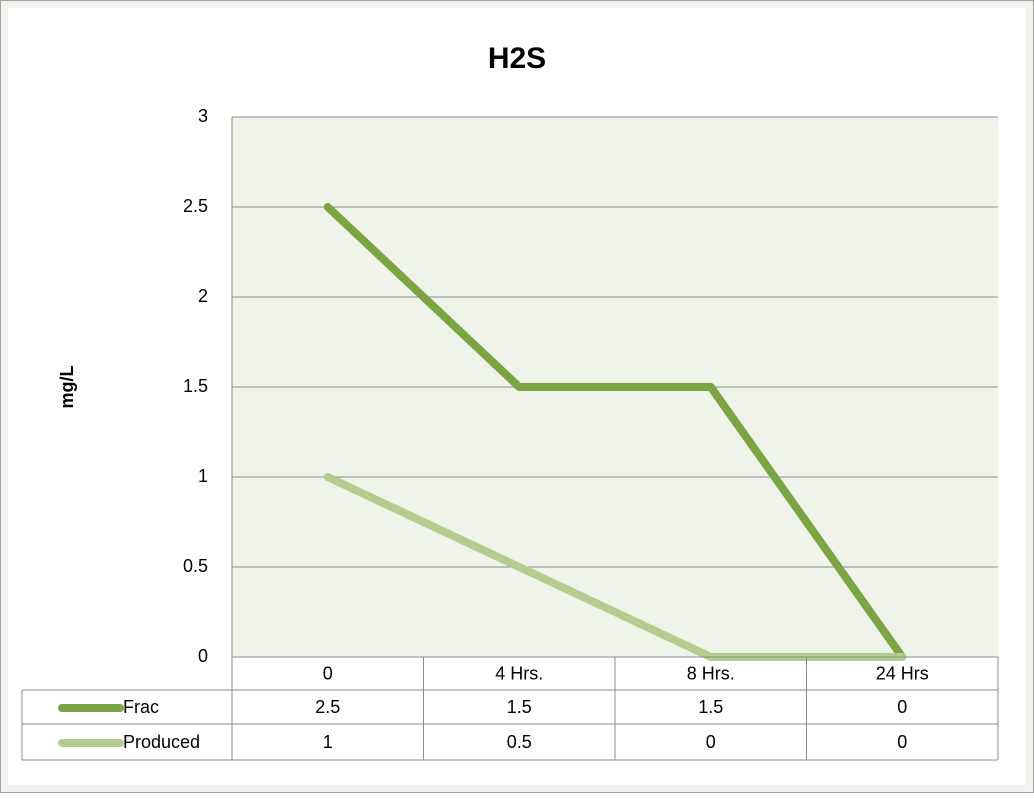 The height and width of the screenshot is (798, 1034). Describe the element at coordinates (203, 296) in the screenshot. I see `y-tick-label: 2` at that location.